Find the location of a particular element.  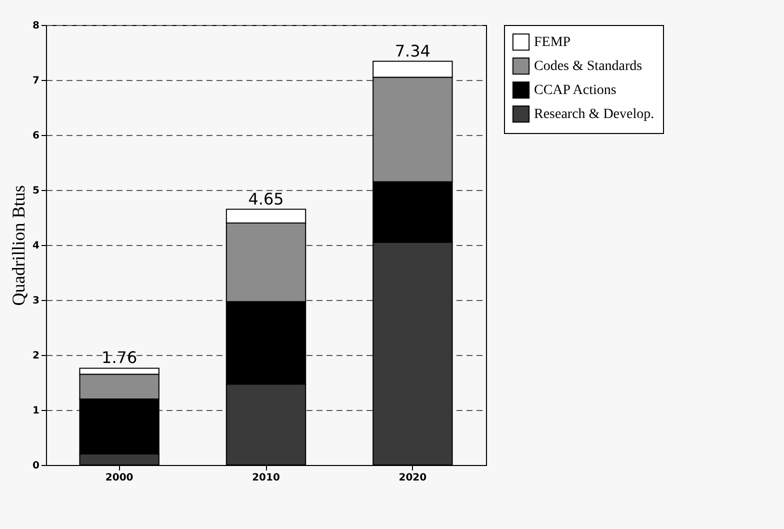

y-tick-label: 3 is located at coordinates (36, 301).